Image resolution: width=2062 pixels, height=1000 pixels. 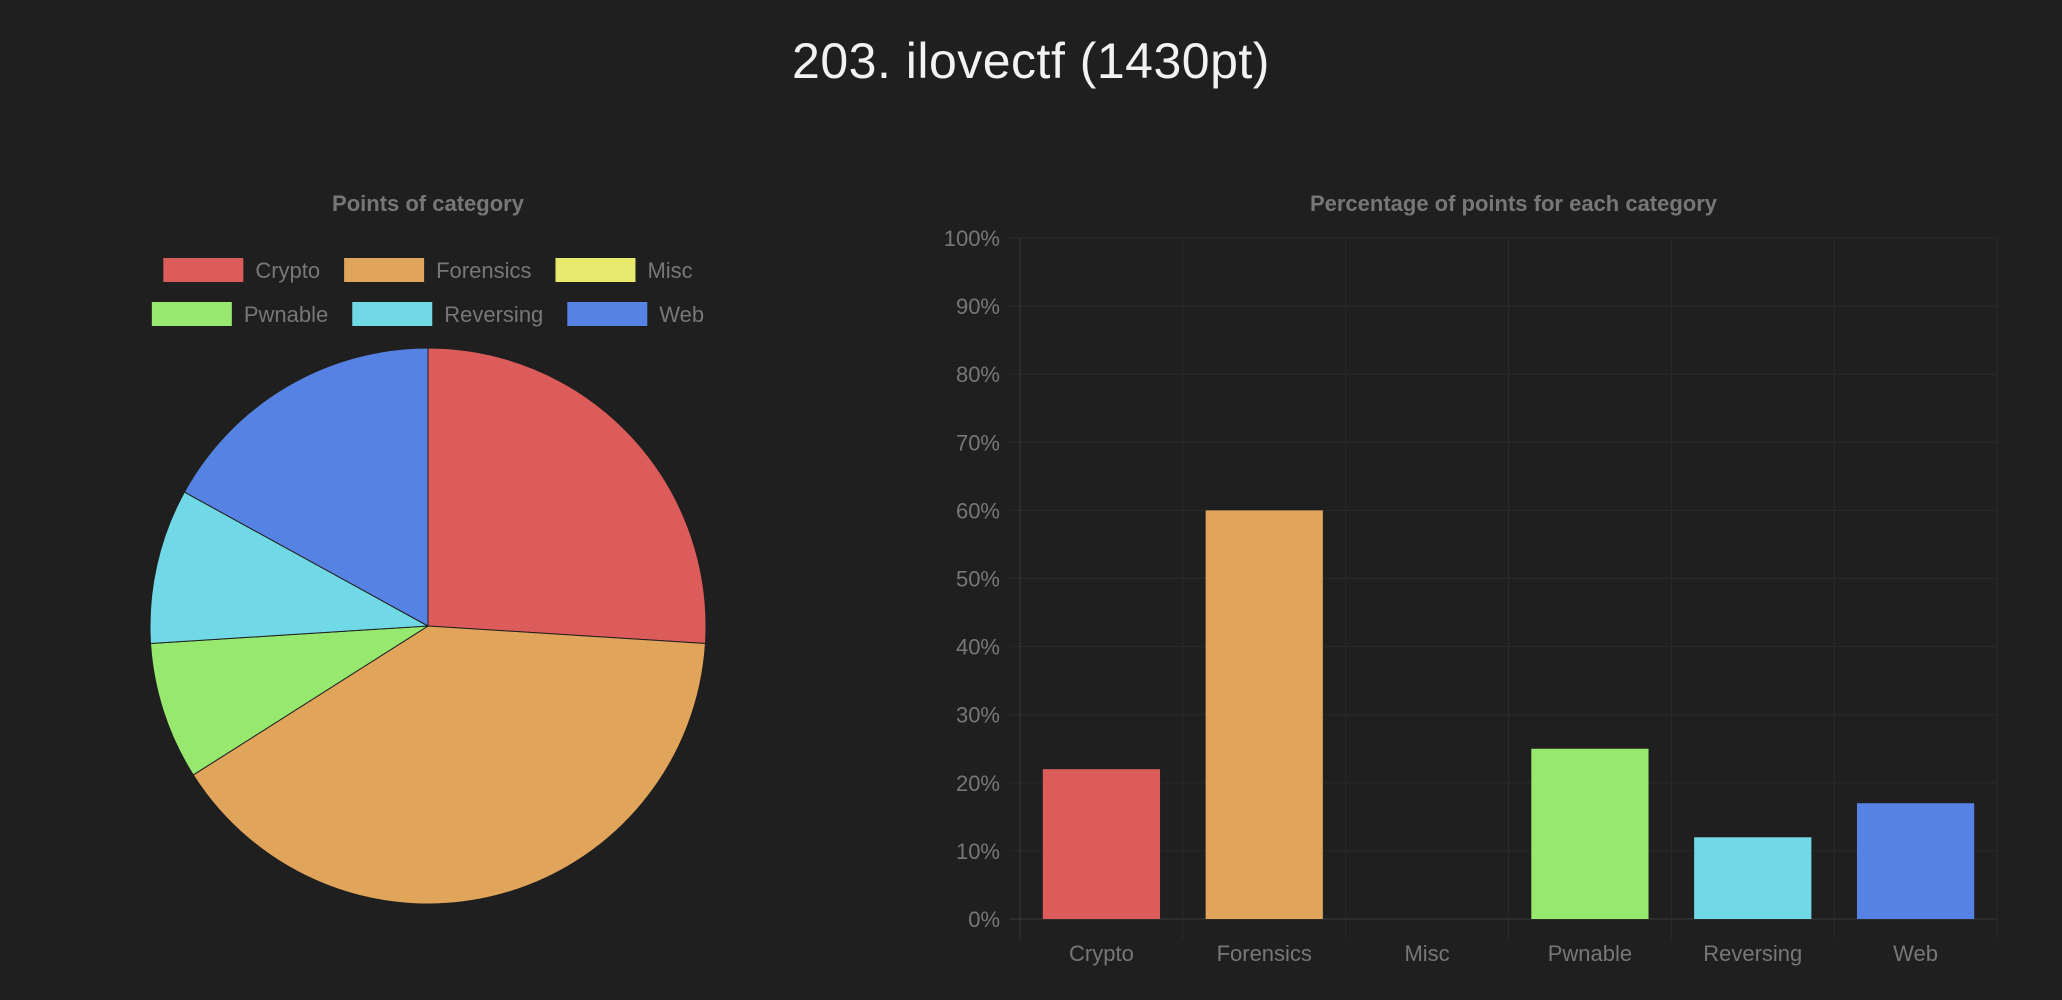 What do you see at coordinates (287, 270) in the screenshot?
I see `legend-label-crypto: Crypto` at bounding box center [287, 270].